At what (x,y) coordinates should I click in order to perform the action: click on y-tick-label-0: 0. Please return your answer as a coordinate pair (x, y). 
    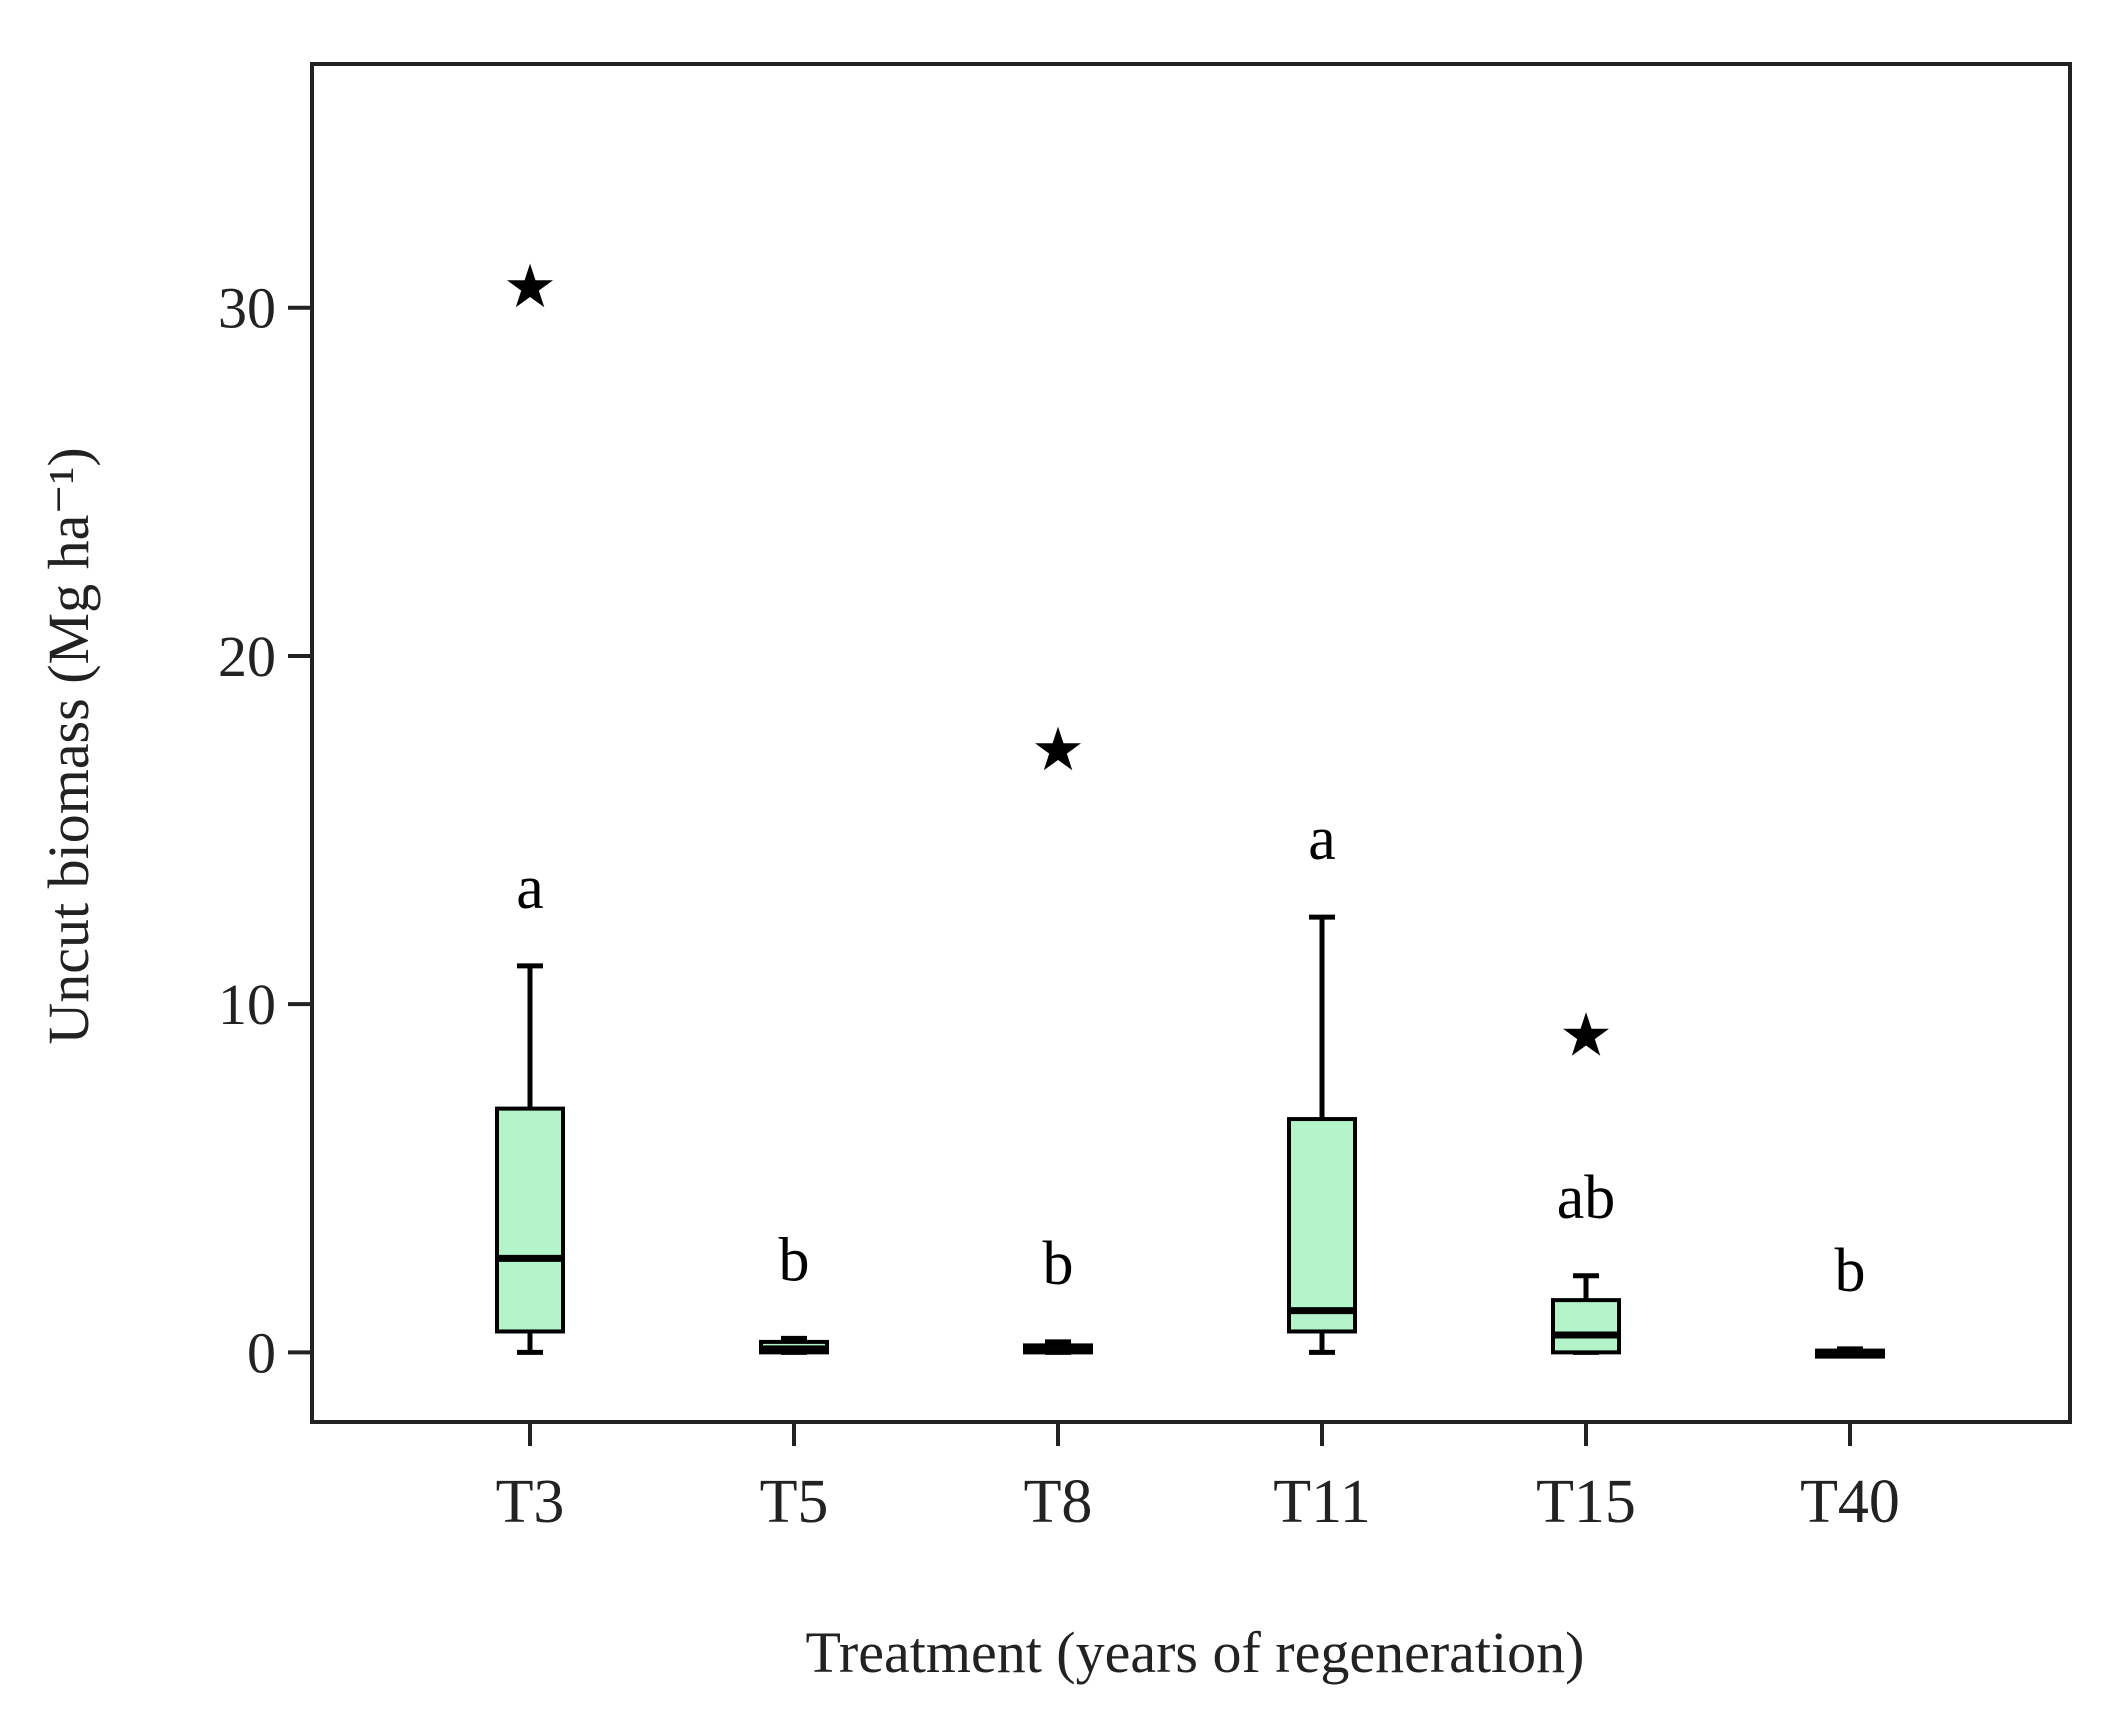
    Looking at the image, I should click on (261, 1352).